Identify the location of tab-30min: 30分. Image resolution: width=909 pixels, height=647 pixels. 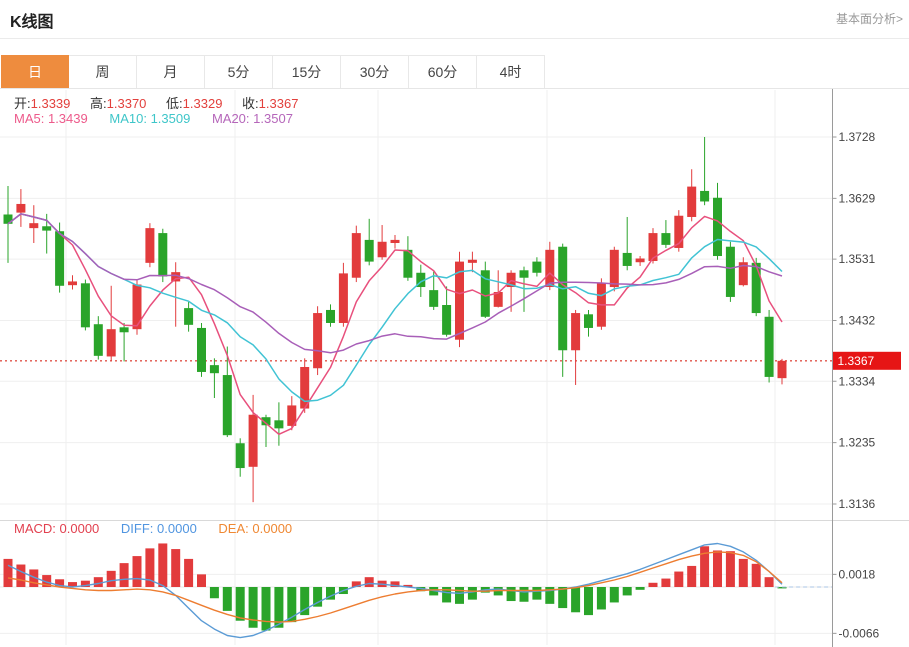
(375, 71).